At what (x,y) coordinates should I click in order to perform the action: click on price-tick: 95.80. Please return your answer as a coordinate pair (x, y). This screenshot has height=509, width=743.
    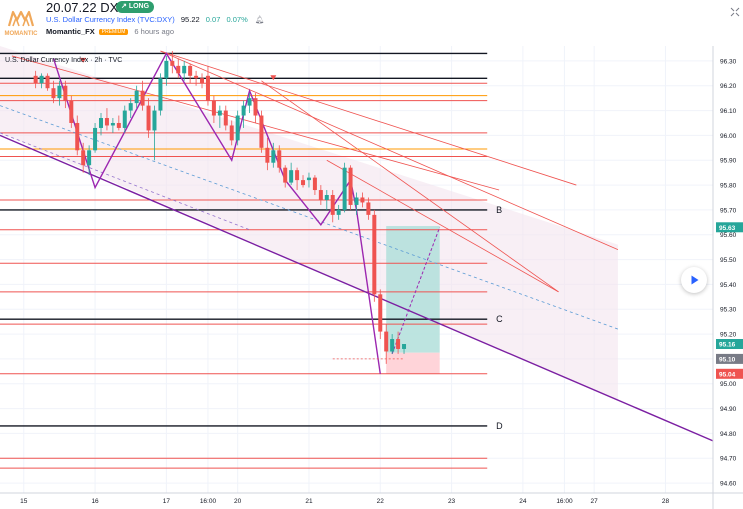
    Looking at the image, I should click on (728, 186).